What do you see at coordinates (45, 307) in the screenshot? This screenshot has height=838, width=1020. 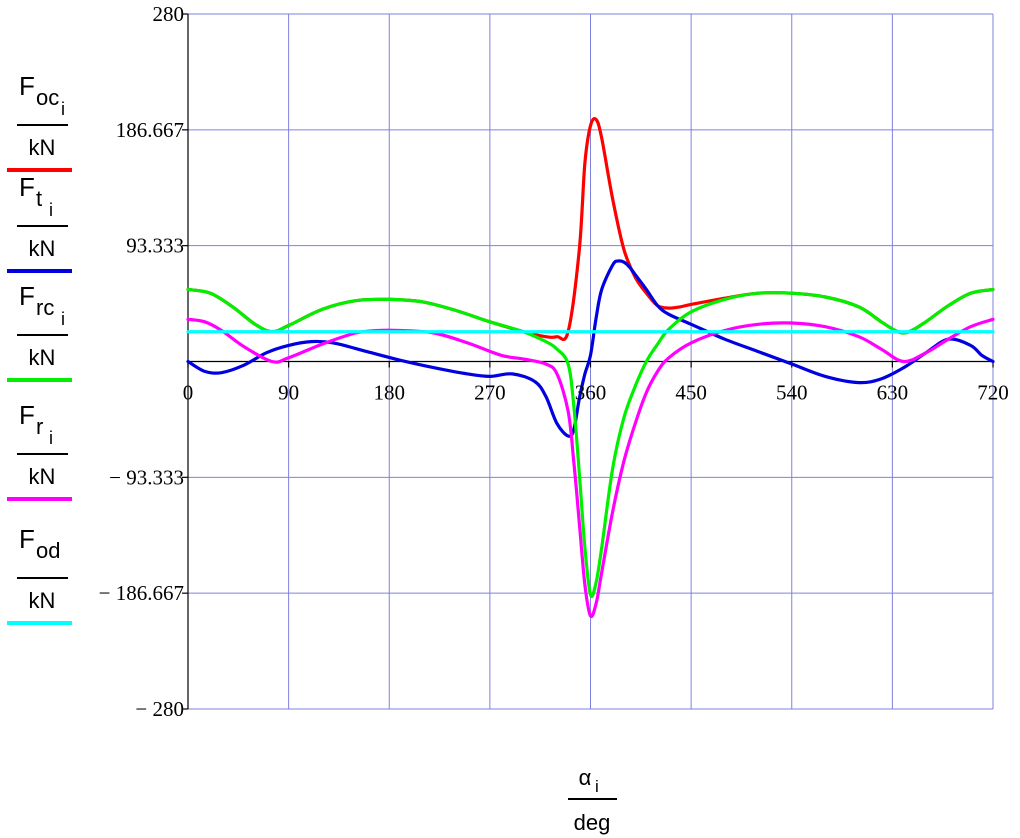 I see `legend-series-sub: rc` at bounding box center [45, 307].